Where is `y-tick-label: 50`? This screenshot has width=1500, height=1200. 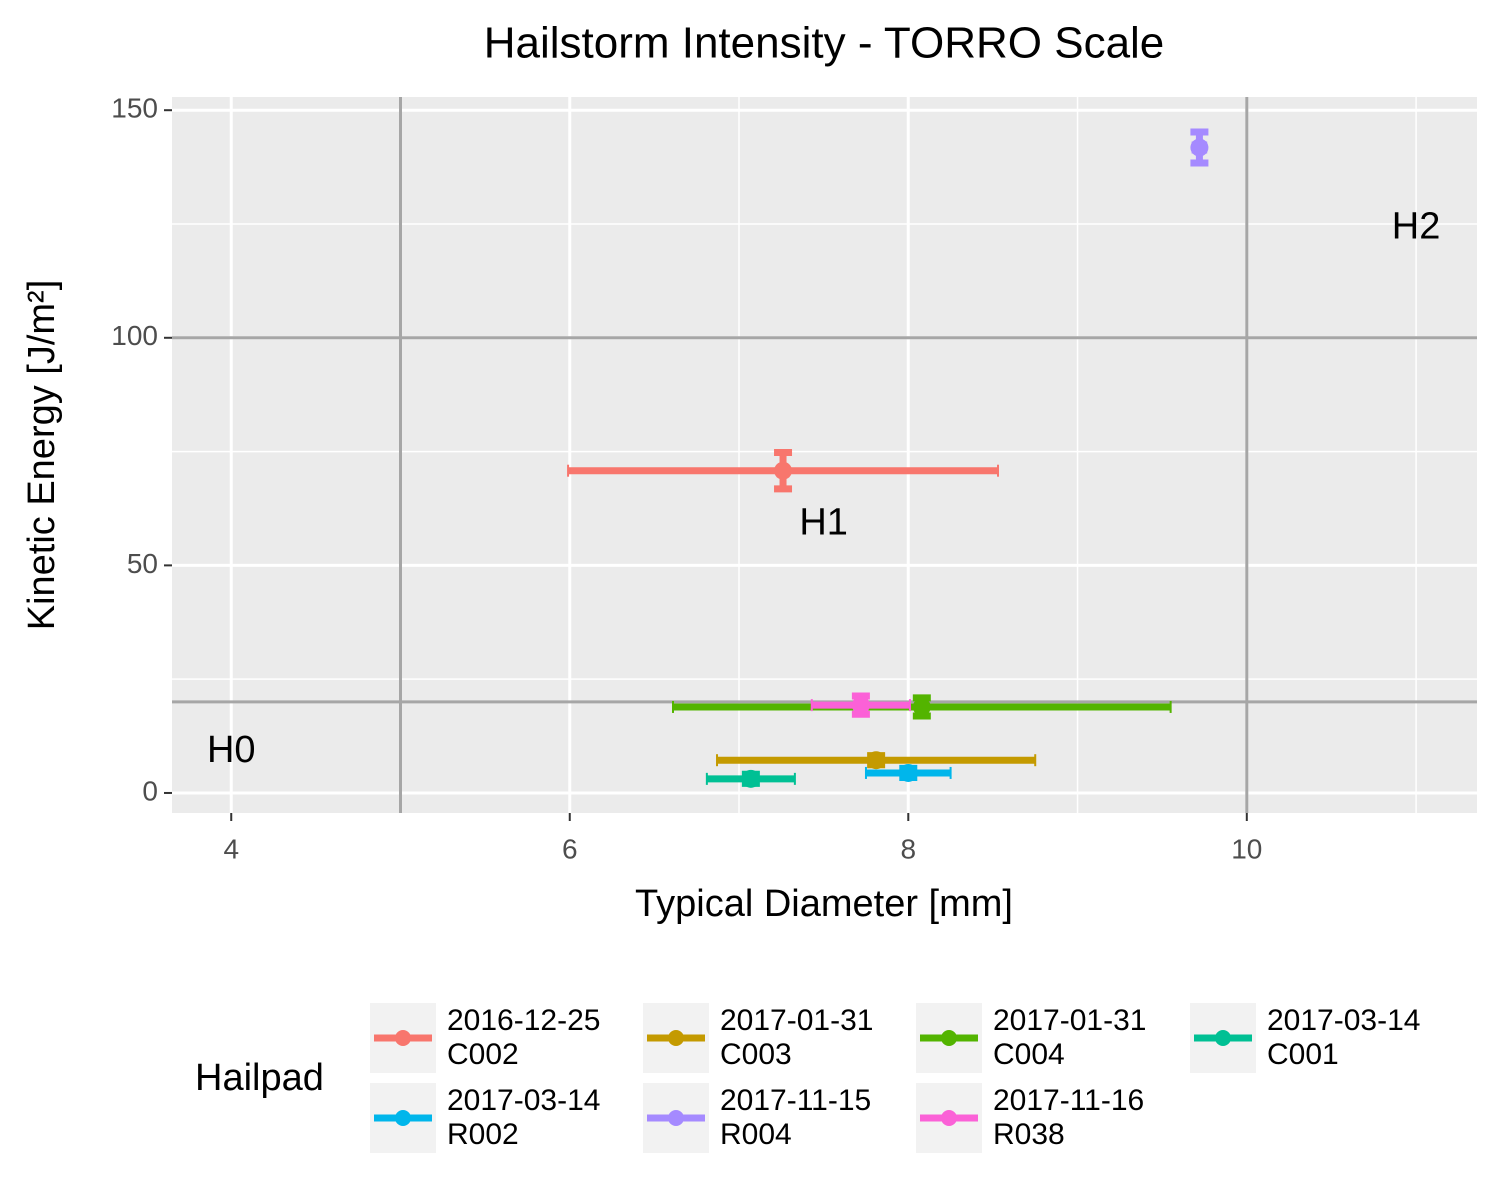 y-tick-label: 50 is located at coordinates (142, 563).